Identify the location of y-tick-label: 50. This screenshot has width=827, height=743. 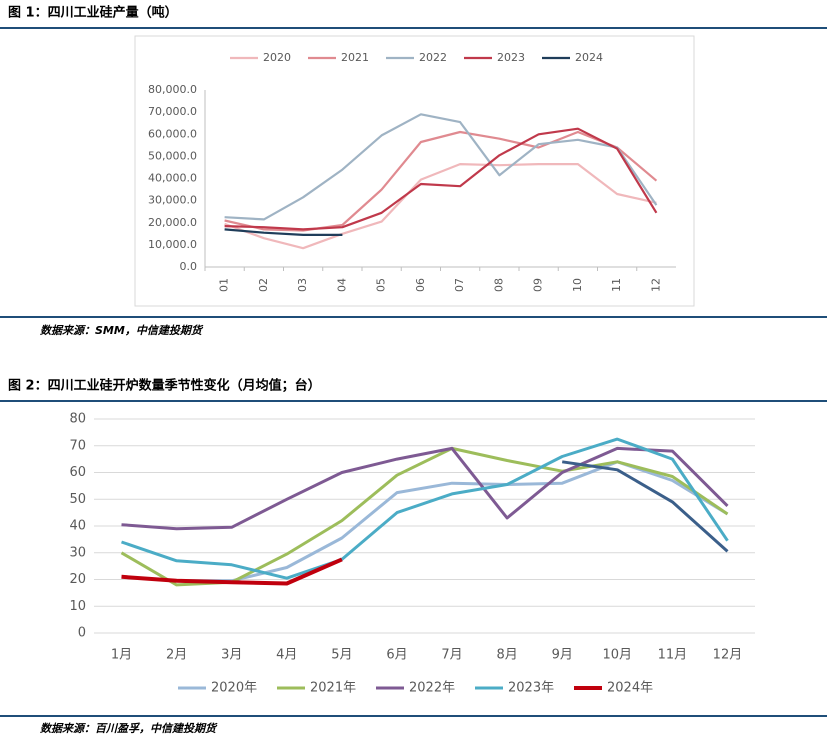
(77, 499).